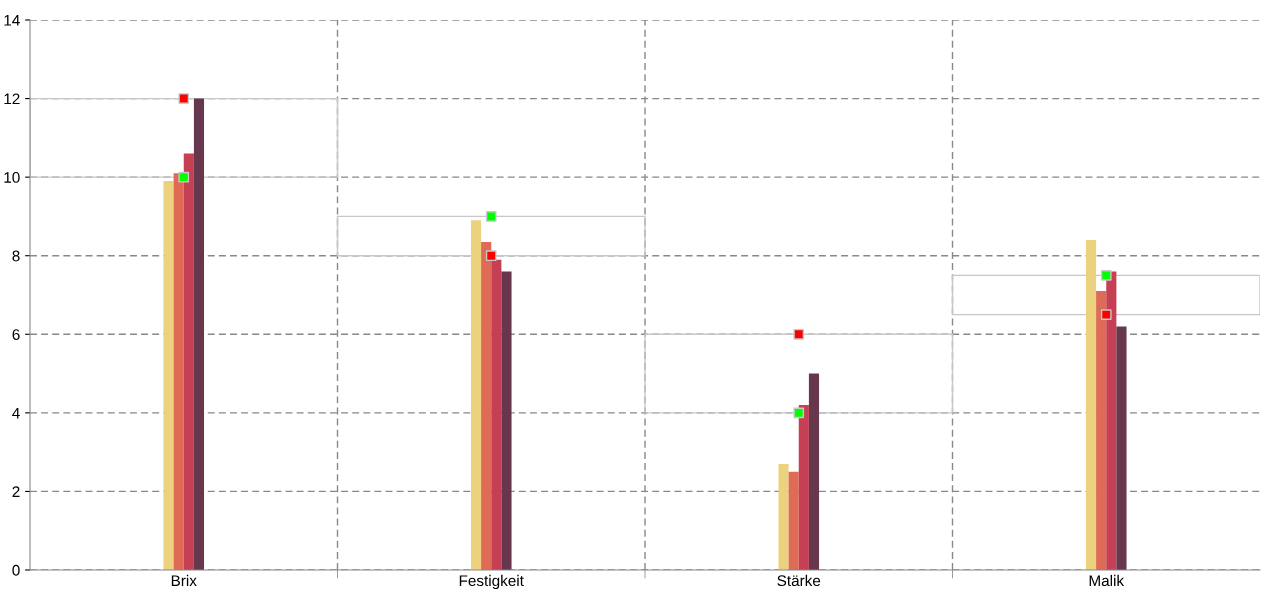 This screenshot has width=1280, height=600. I want to click on x-tick-label: Stärke, so click(799, 580).